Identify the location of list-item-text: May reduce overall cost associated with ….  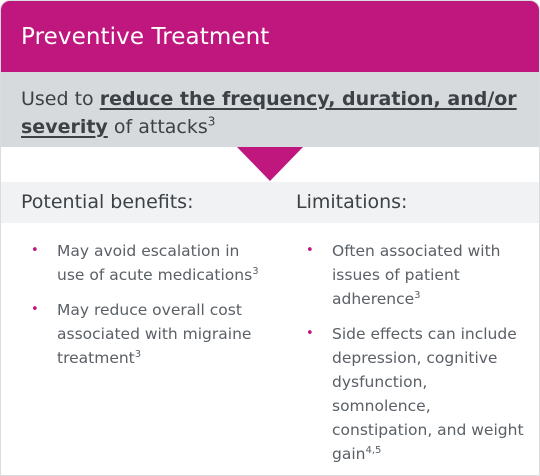
(154, 334).